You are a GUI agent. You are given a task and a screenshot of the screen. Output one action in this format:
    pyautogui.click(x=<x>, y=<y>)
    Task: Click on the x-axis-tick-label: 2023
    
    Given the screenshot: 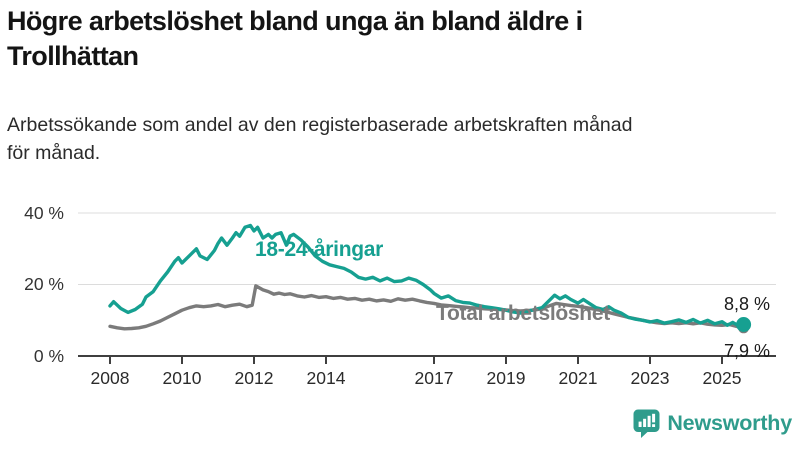 What is the action you would take?
    pyautogui.click(x=650, y=378)
    